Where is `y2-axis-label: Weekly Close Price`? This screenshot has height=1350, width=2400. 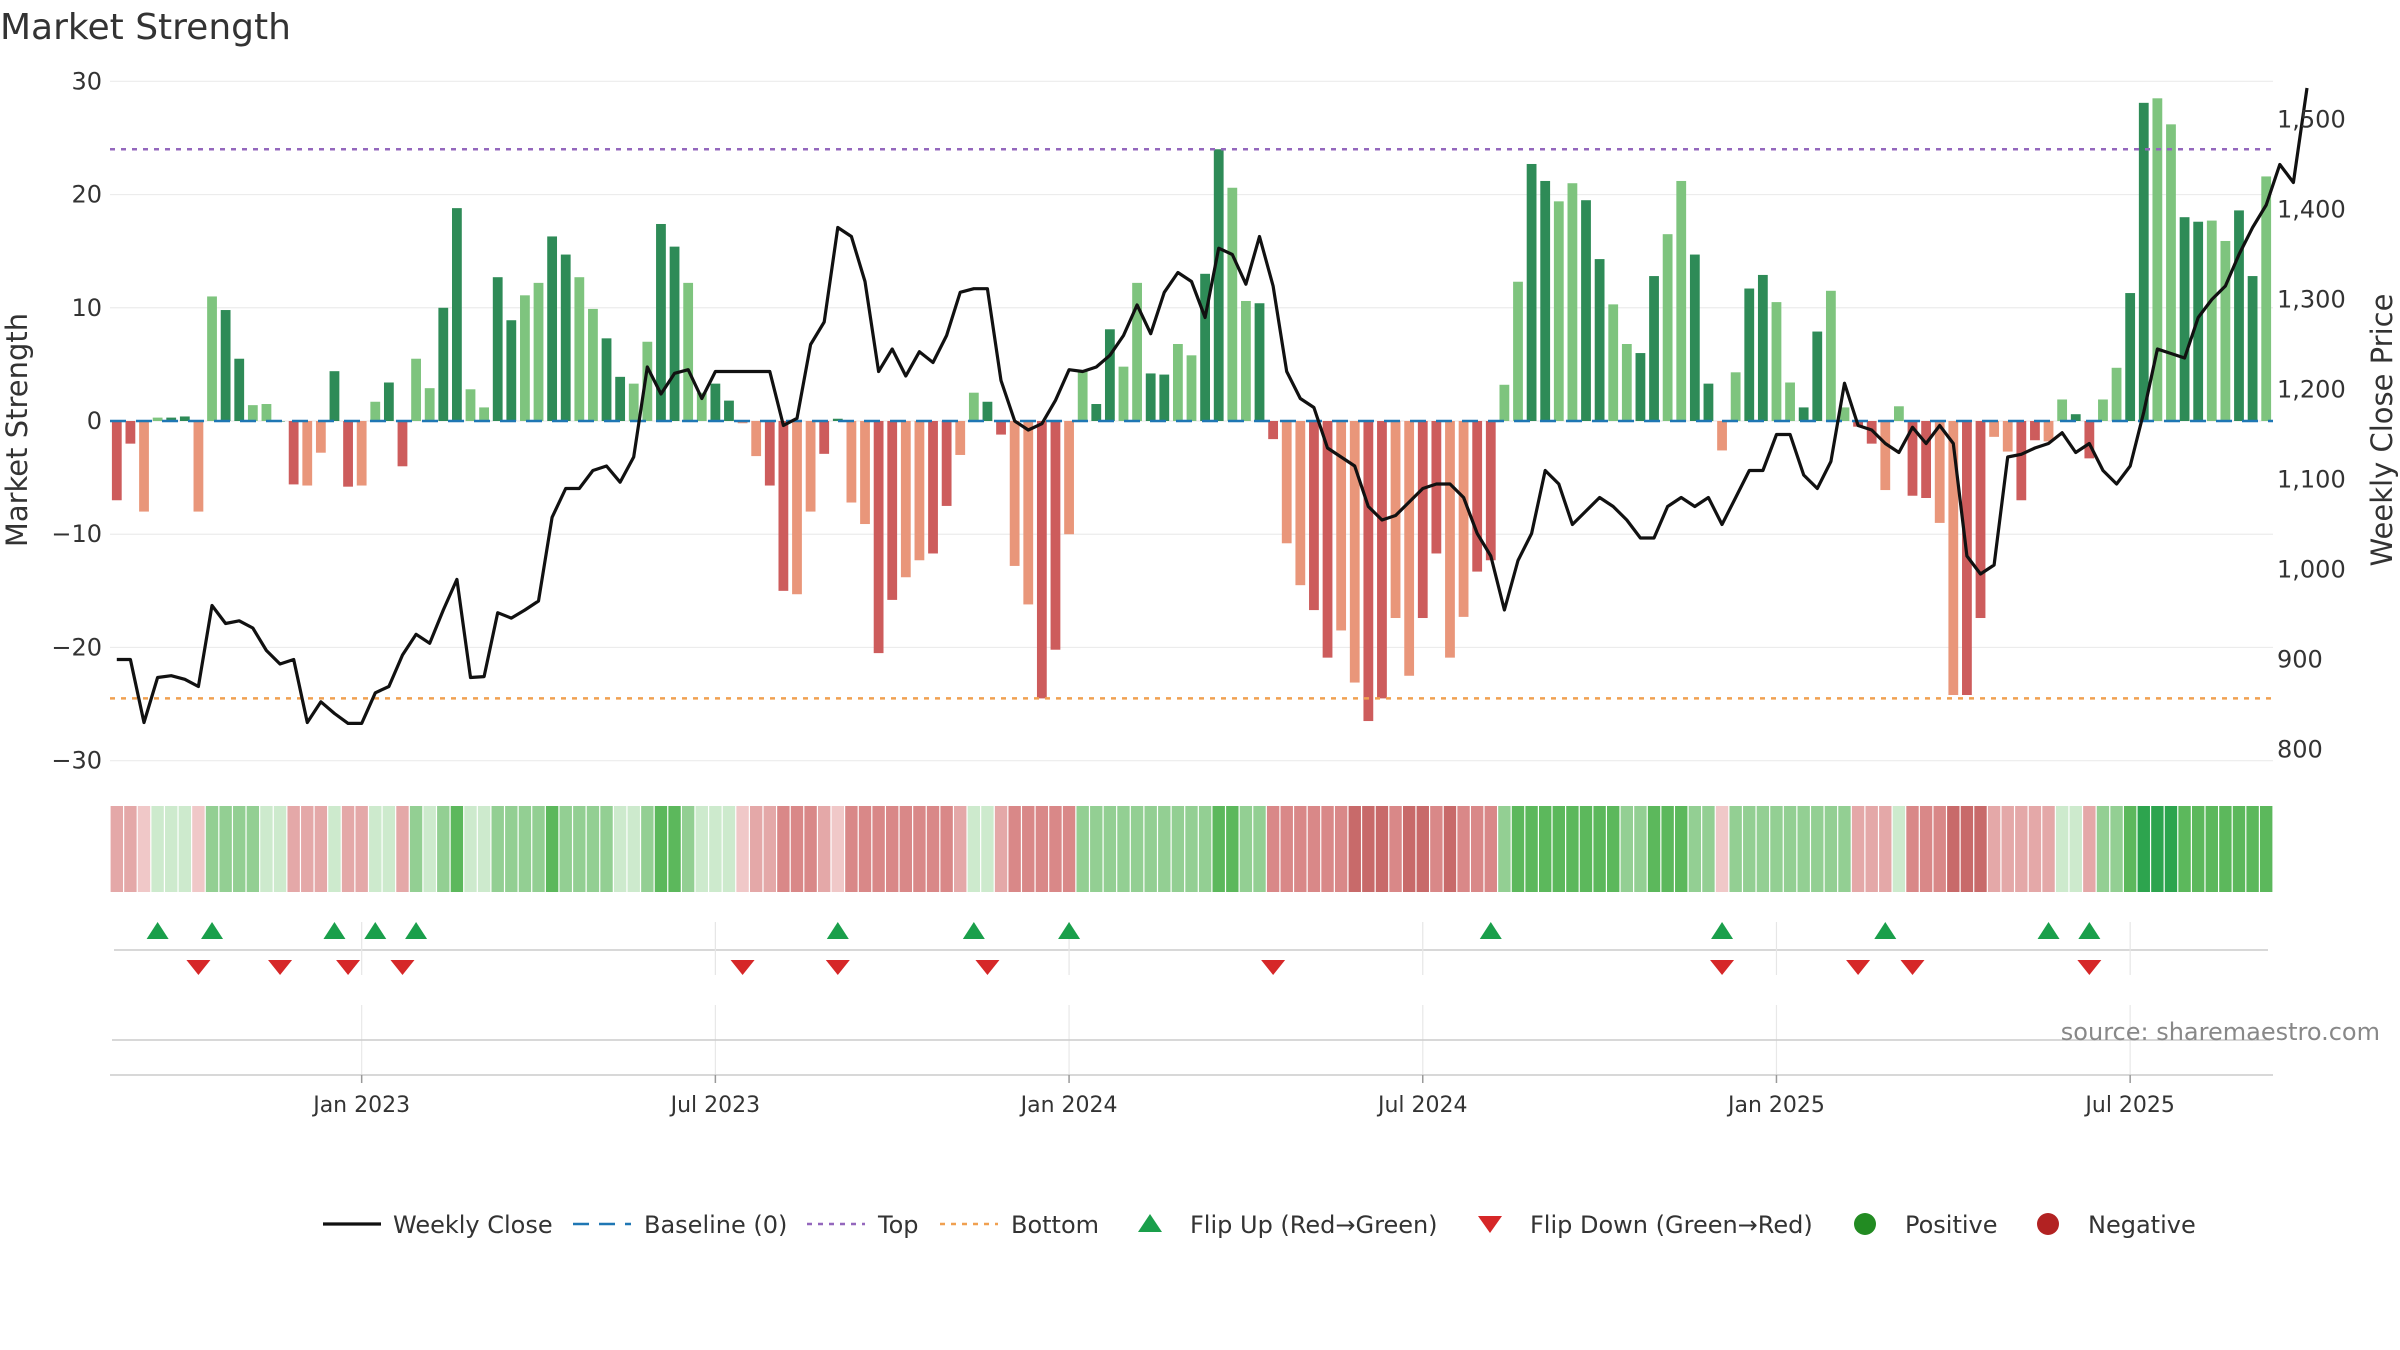
y2-axis-label: Weekly Close Price is located at coordinates (2382, 430).